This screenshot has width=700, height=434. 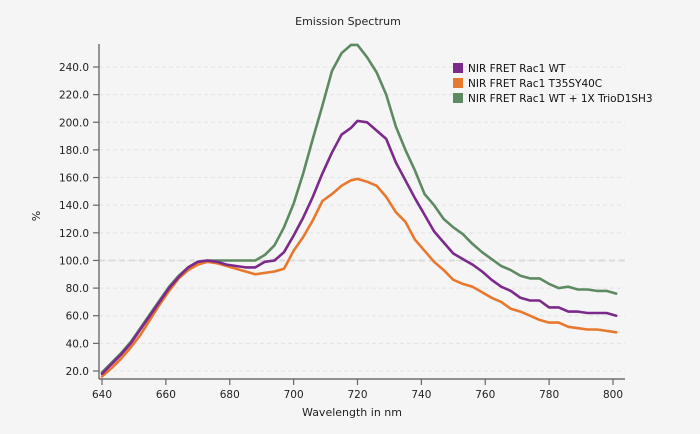 What do you see at coordinates (613, 395) in the screenshot?
I see `x-tick-label: 800` at bounding box center [613, 395].